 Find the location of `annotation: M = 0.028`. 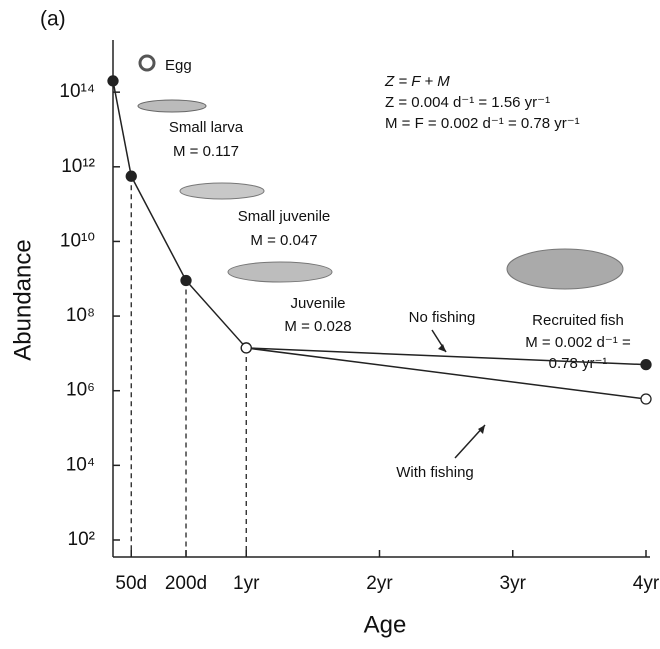

annotation: M = 0.028 is located at coordinates (317, 326).